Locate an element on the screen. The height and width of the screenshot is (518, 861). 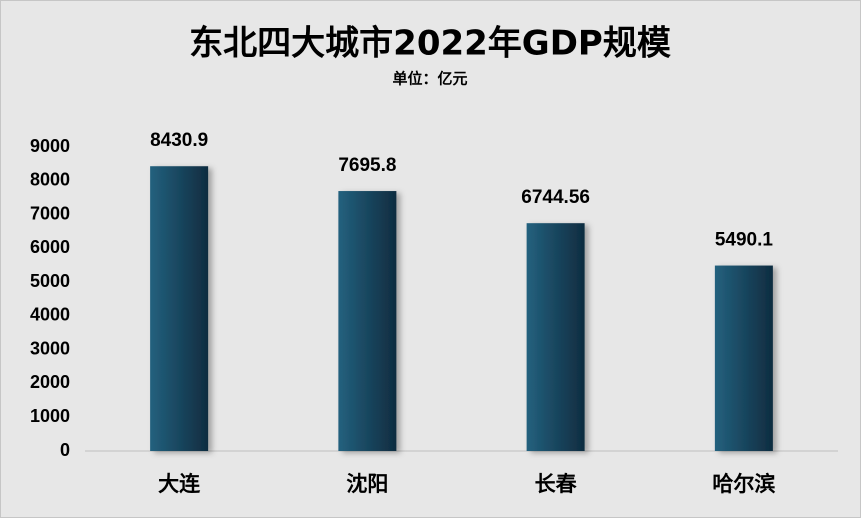
y-tick-label: 5000 is located at coordinates (50, 281).